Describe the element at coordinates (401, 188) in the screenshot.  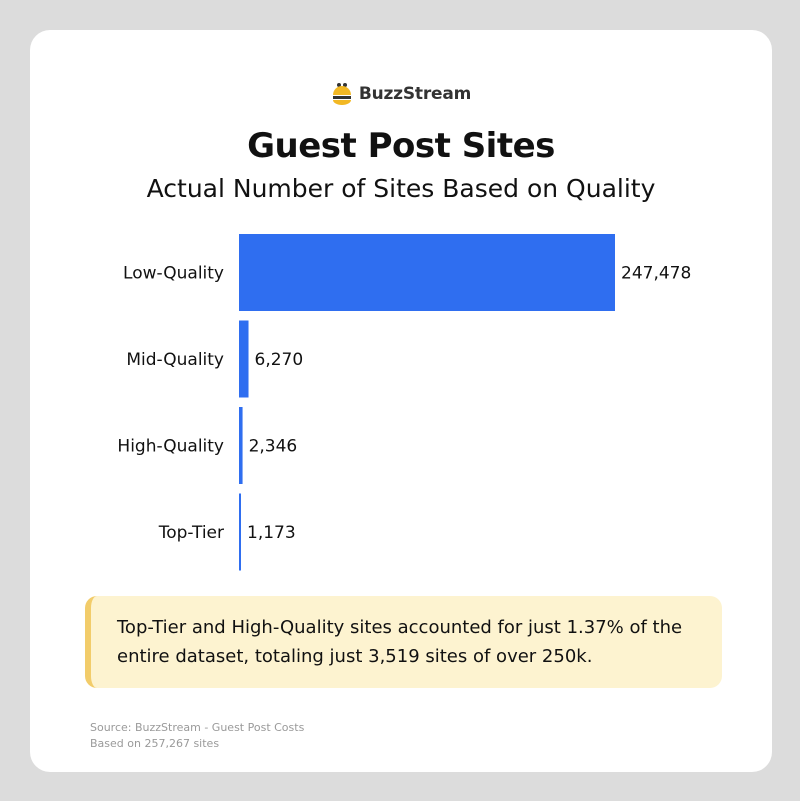
I see `chart-subtitle: Actual Number of Sites Based on Quality` at that location.